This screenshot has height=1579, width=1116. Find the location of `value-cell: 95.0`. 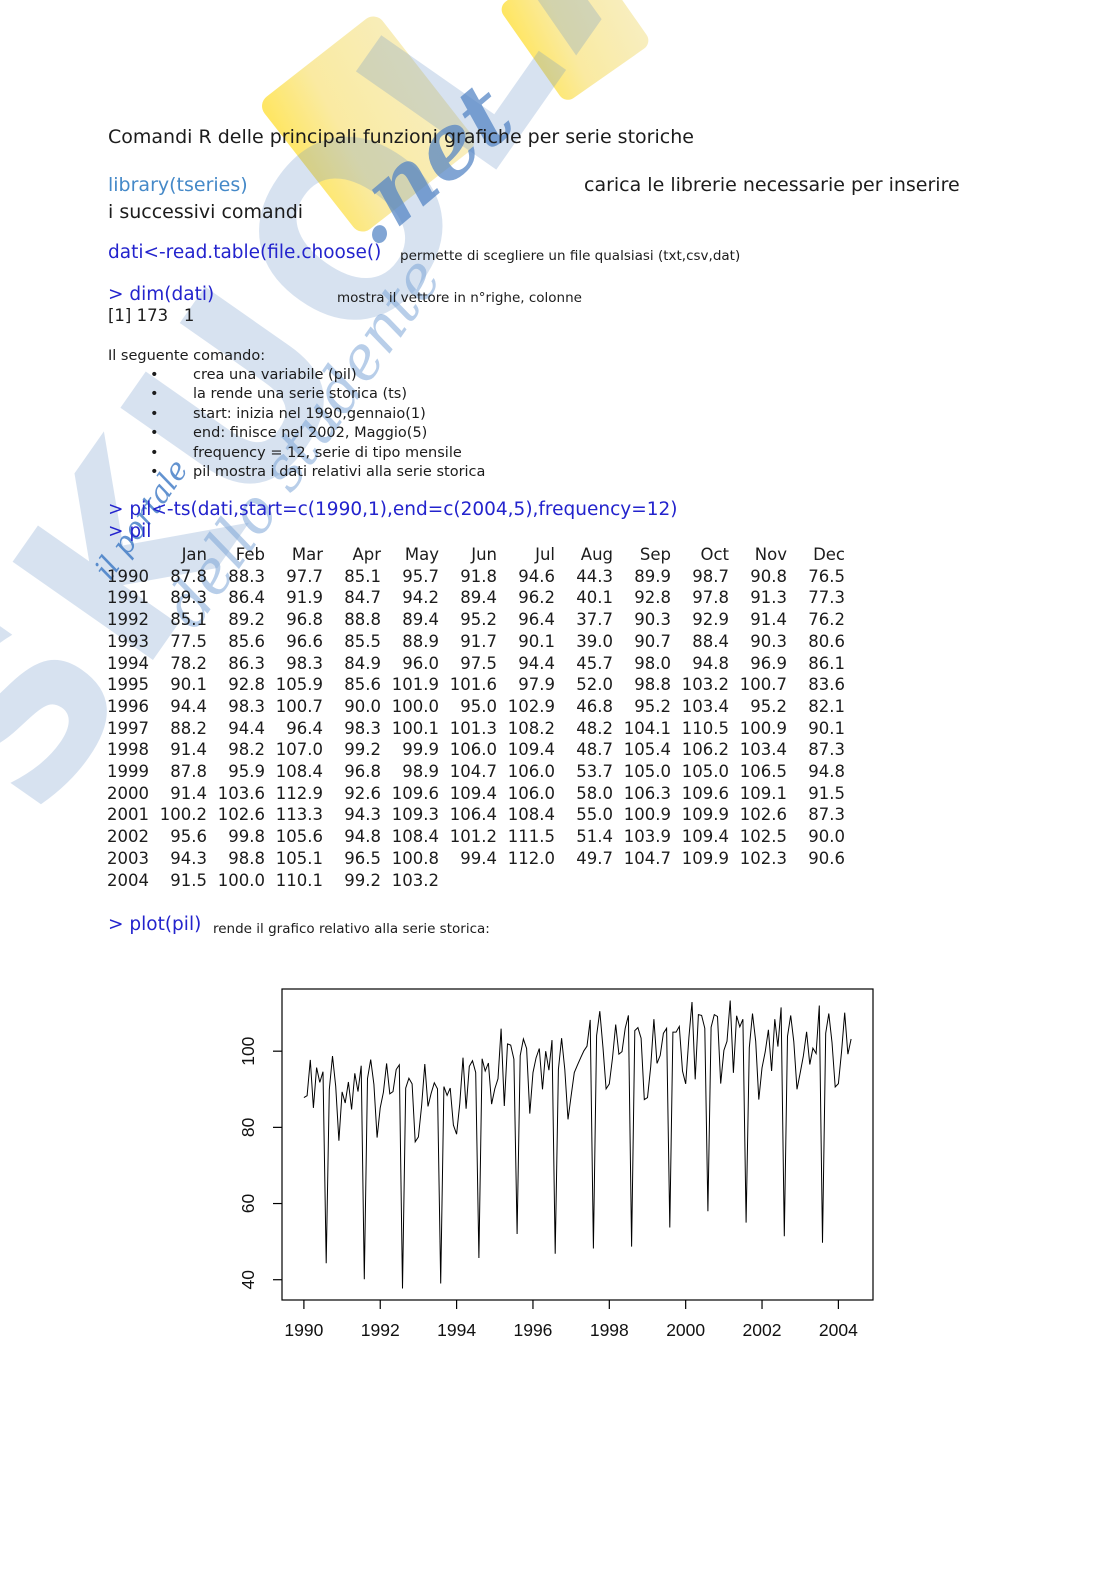

value-cell: 95.0 is located at coordinates (478, 706).